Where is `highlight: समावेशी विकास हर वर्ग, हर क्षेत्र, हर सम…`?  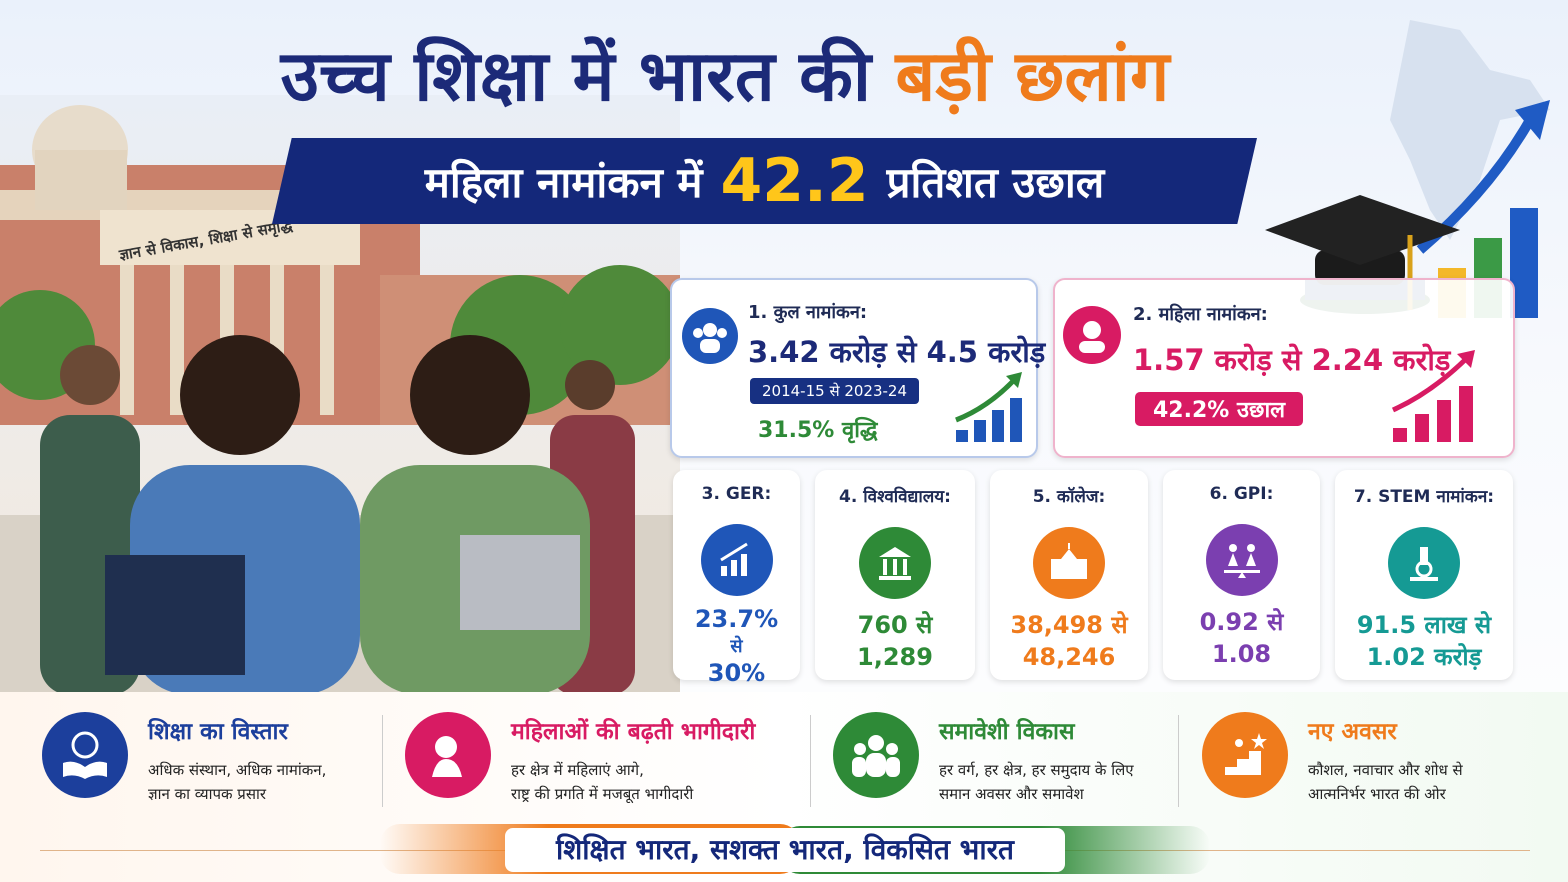
highlight: समावेशी विकास हर वर्ग, हर क्षेत्र, हर सम… is located at coordinates (1008, 762).